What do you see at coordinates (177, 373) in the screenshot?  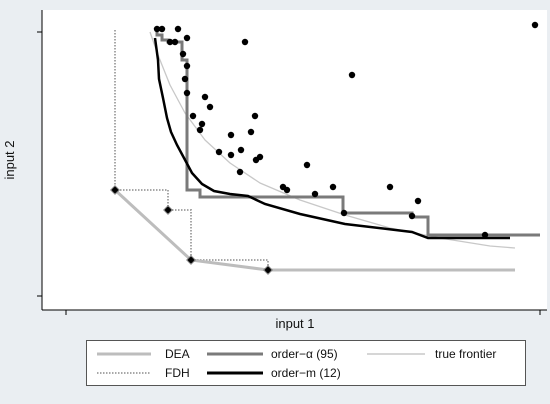 I see `legend-label-fdh: FDH` at bounding box center [177, 373].